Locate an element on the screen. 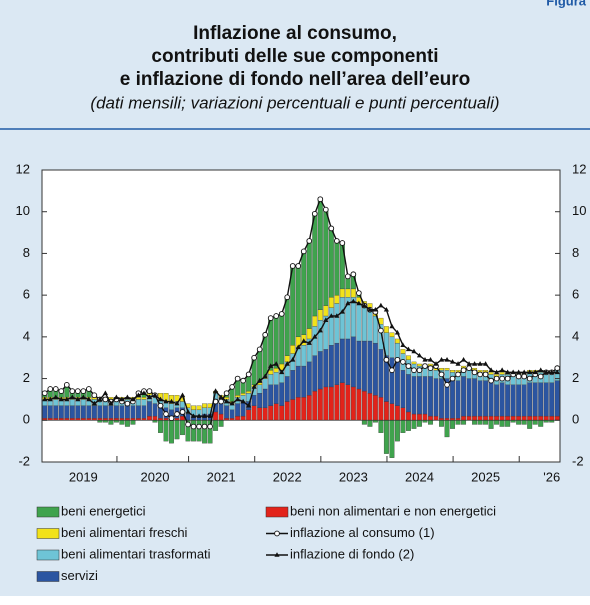 Image resolution: width=590 pixels, height=605 pixels. x-tick-label: 2024 is located at coordinates (419, 476).